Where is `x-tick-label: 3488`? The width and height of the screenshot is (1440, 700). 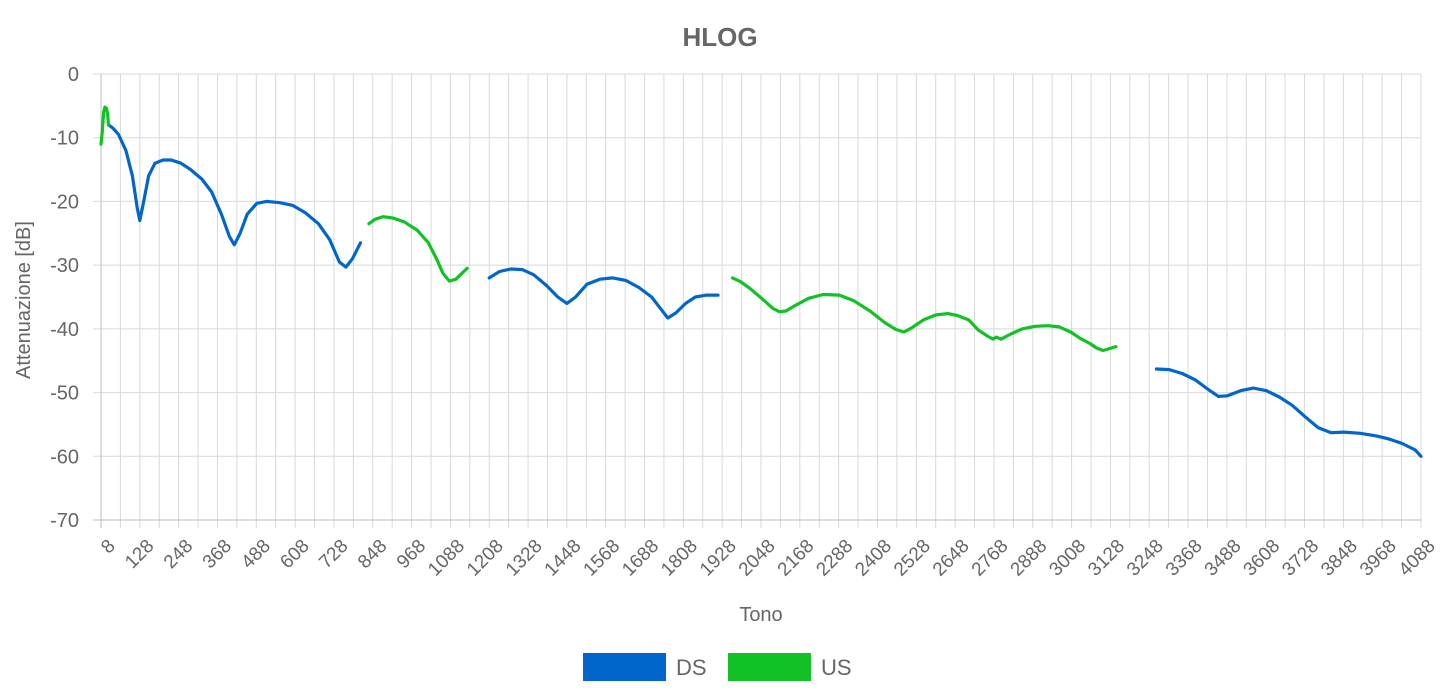
x-tick-label: 3488 is located at coordinates (1223, 558).